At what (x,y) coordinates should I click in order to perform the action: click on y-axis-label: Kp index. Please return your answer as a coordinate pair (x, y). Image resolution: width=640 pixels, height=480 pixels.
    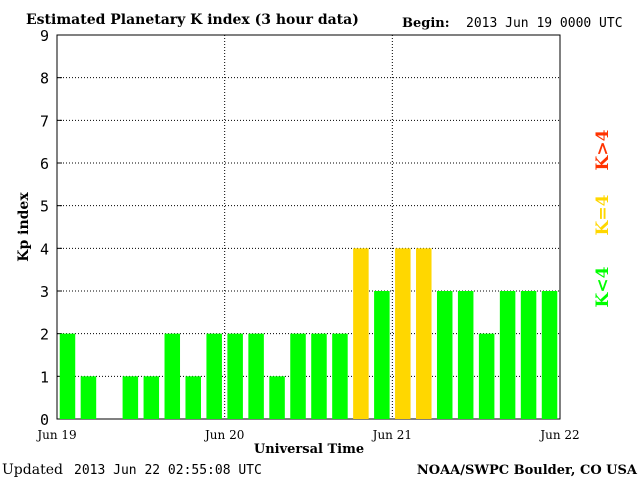
    Looking at the image, I should click on (24, 227).